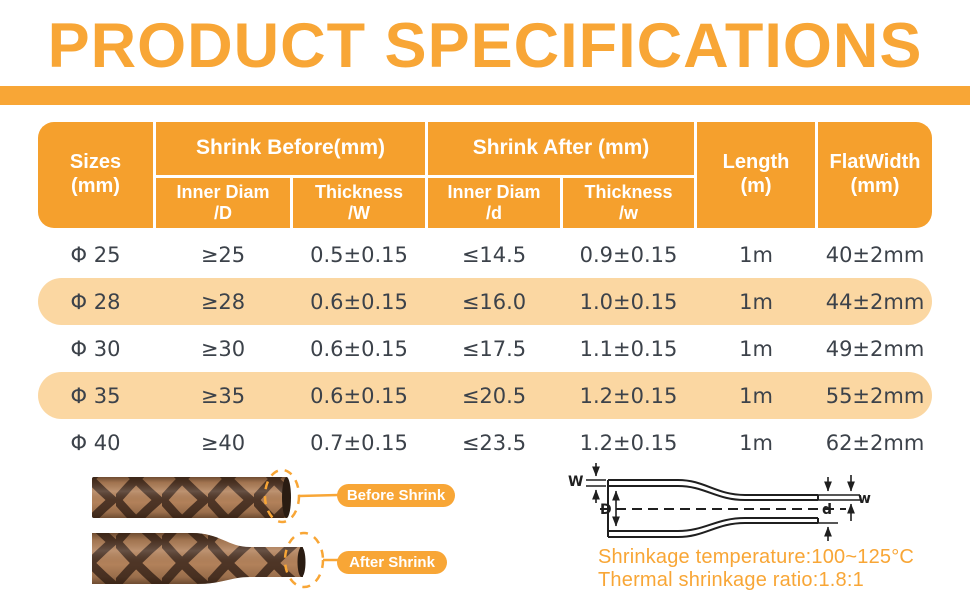  What do you see at coordinates (494, 254) in the screenshot?
I see `cell-inner-diam-d: ≤14.5` at bounding box center [494, 254].